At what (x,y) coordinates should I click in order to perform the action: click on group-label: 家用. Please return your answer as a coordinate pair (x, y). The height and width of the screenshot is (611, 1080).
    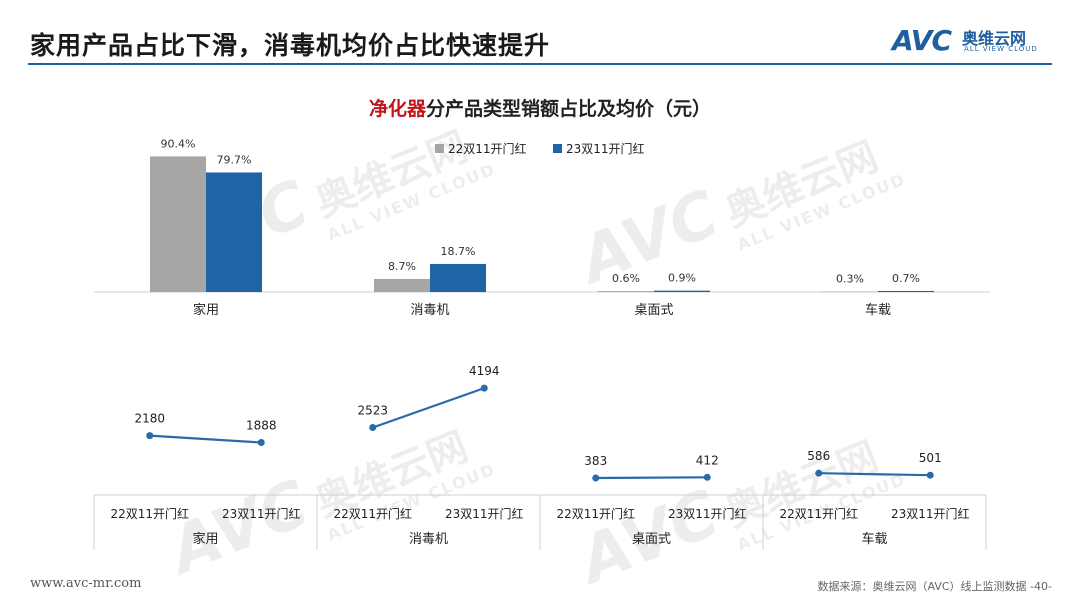
    Looking at the image, I should click on (205, 539).